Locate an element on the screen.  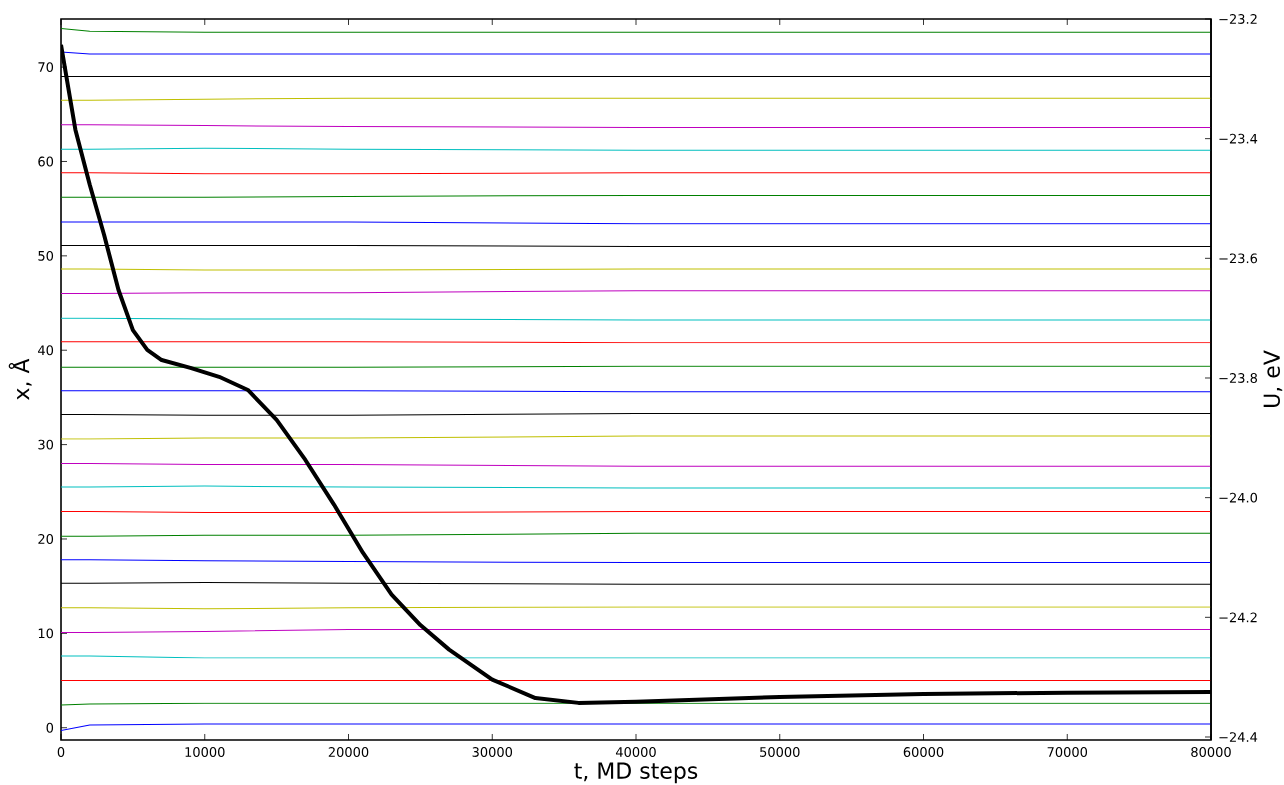
x-axis-title: t, MD steps is located at coordinates (636, 773).